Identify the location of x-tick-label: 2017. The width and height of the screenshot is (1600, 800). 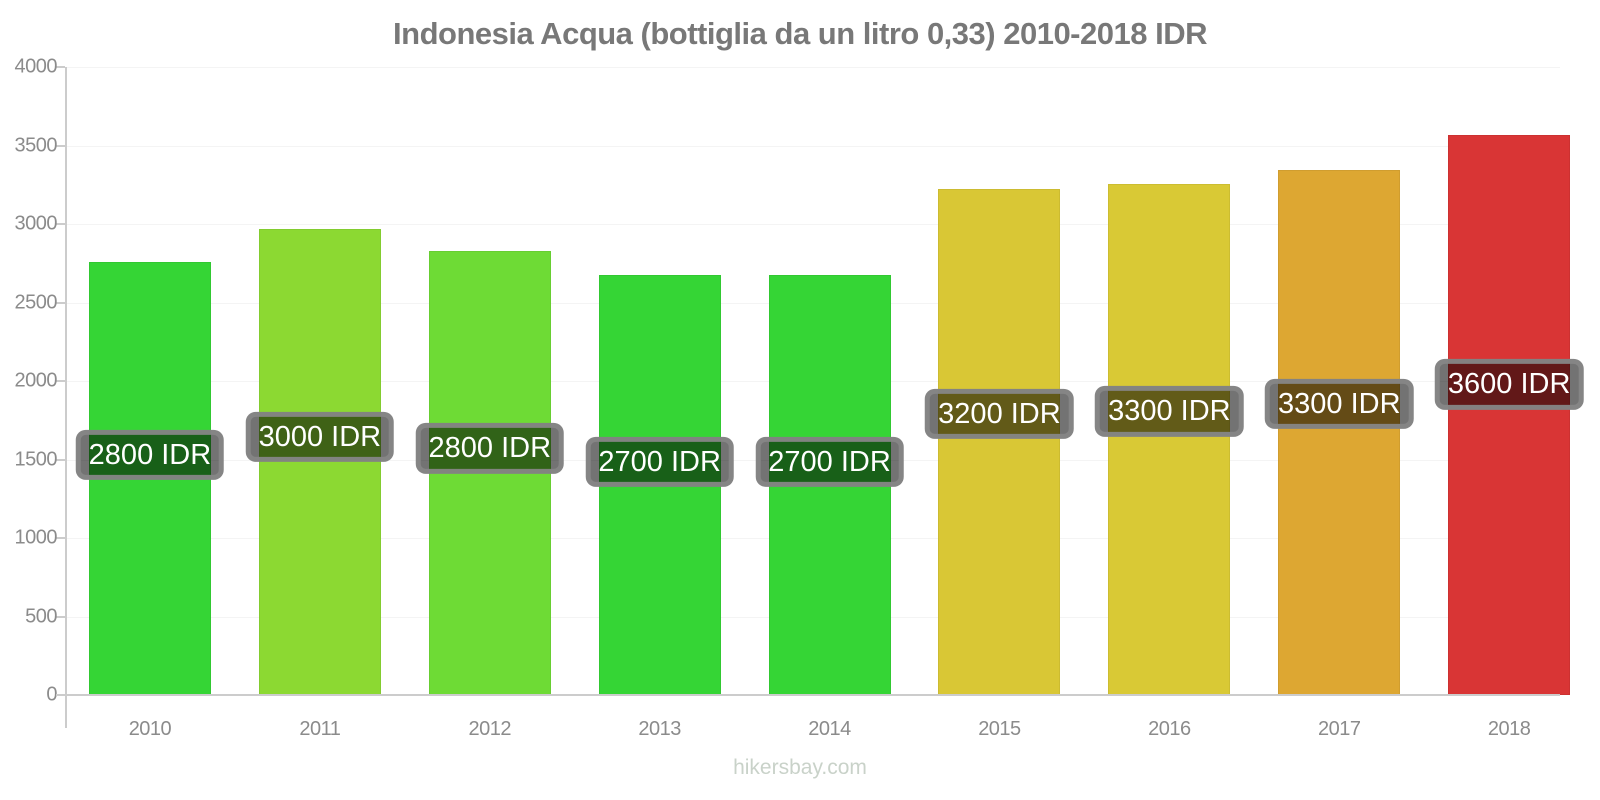
(1339, 729).